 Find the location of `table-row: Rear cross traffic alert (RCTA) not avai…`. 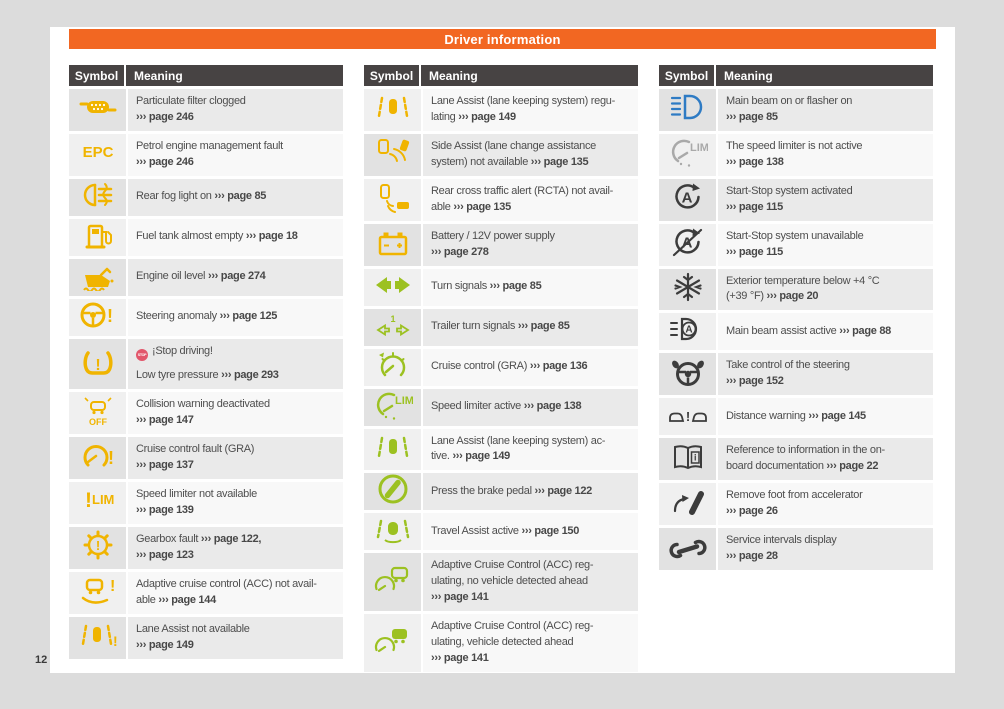

table-row: Rear cross traffic alert (RCTA) not avai… is located at coordinates (501, 199).